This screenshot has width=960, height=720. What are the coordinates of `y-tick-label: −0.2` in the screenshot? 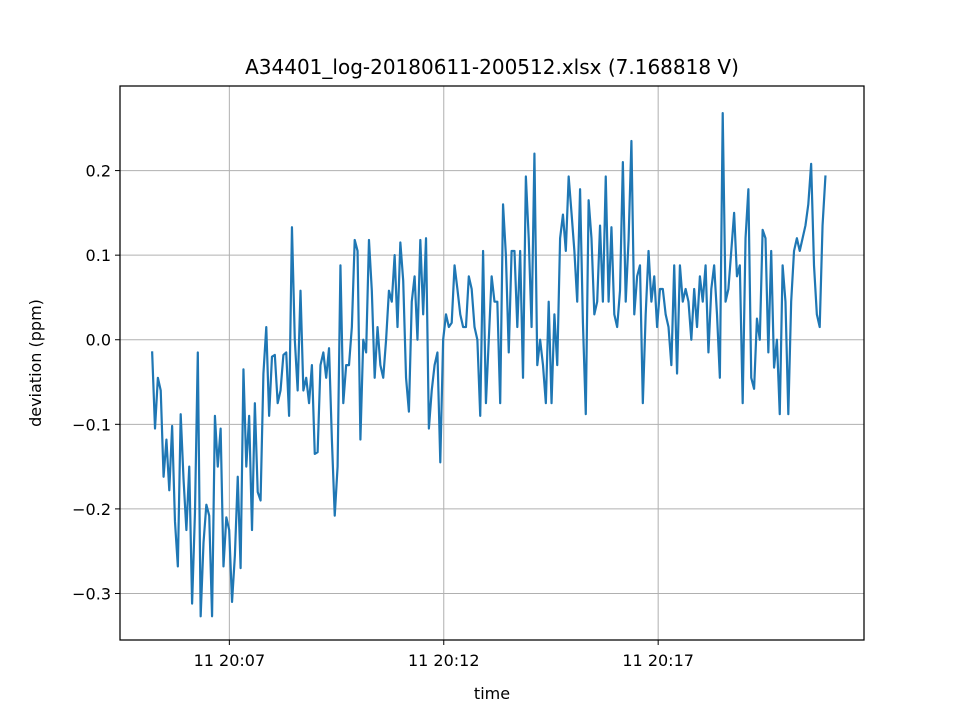 It's located at (91, 509).